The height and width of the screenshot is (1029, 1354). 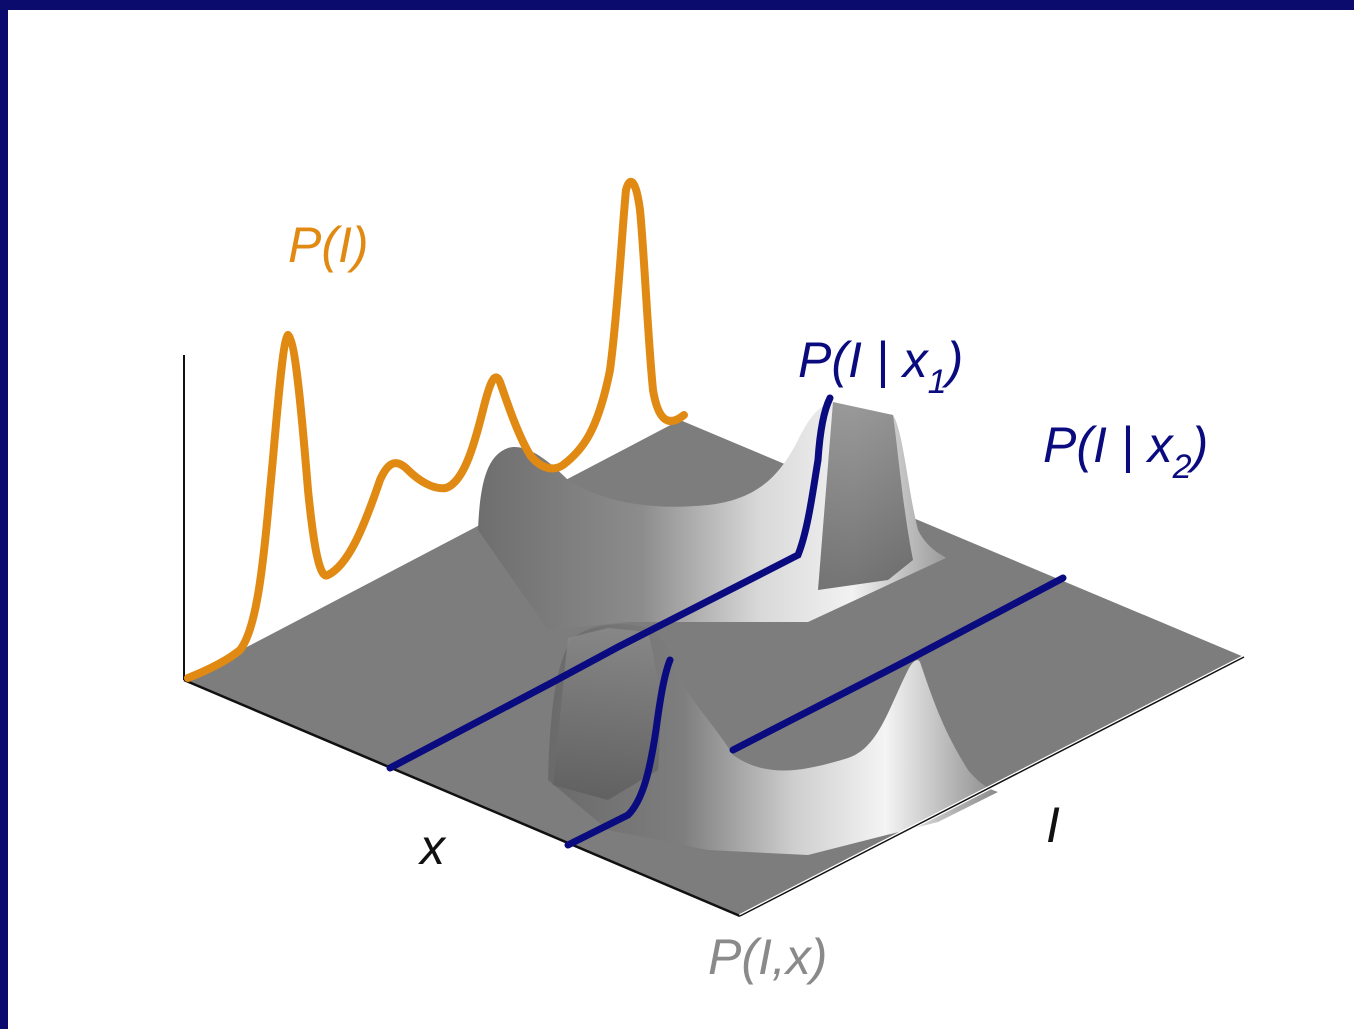 I want to click on conditional-label-x1-subscript: 1, so click(x=937, y=382).